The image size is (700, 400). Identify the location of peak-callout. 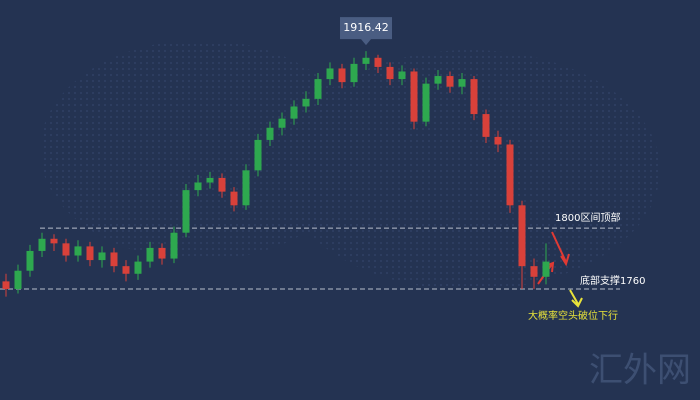
(366, 31).